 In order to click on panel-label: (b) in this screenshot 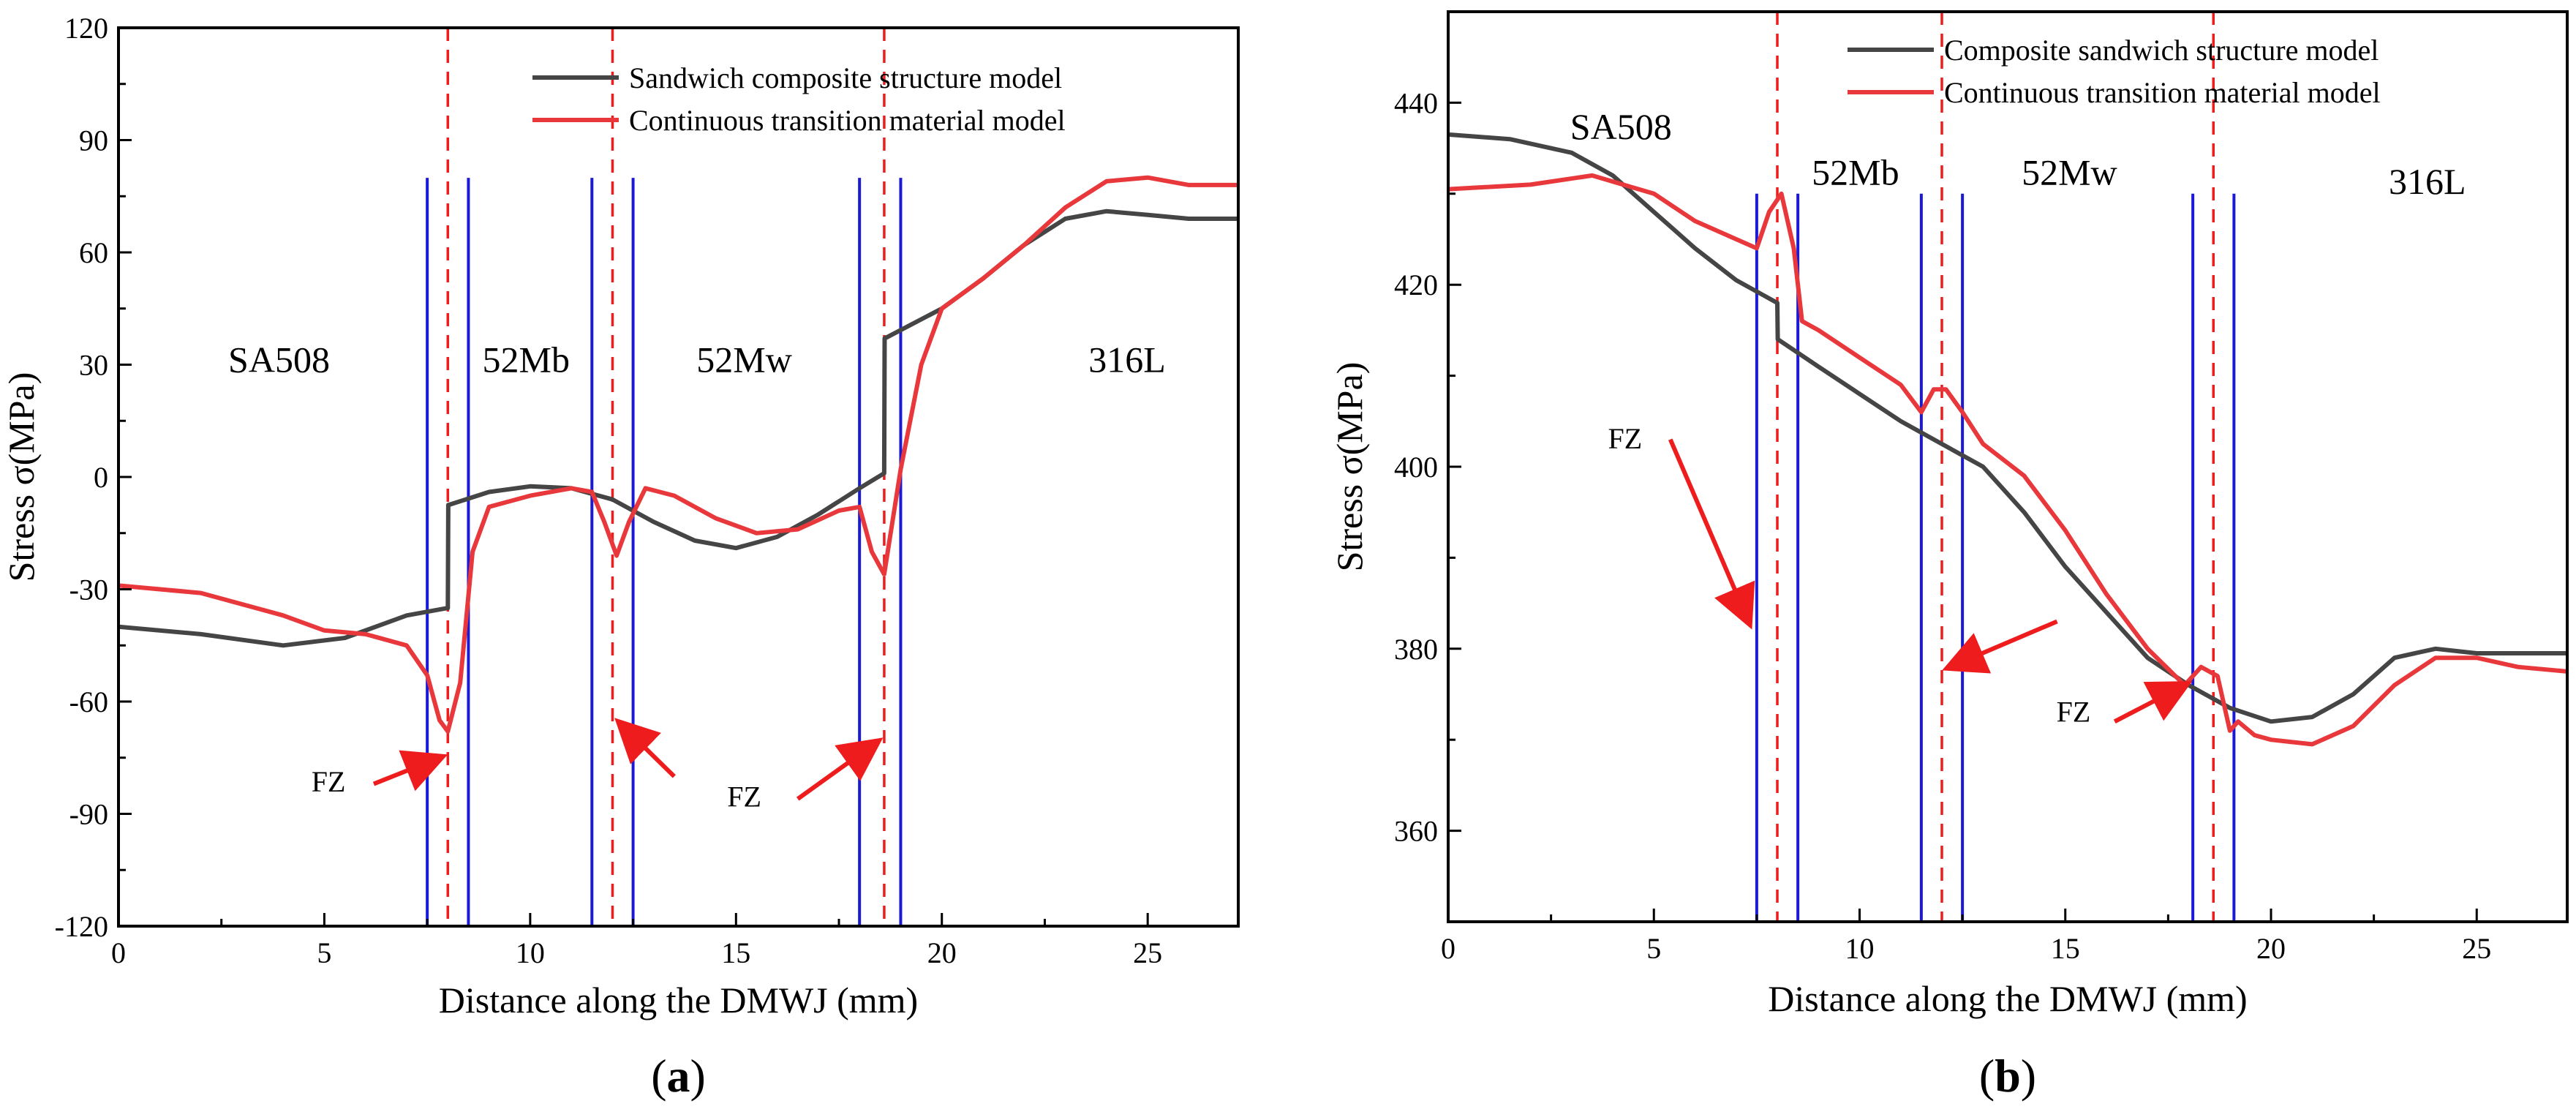, I will do `click(2007, 1076)`.